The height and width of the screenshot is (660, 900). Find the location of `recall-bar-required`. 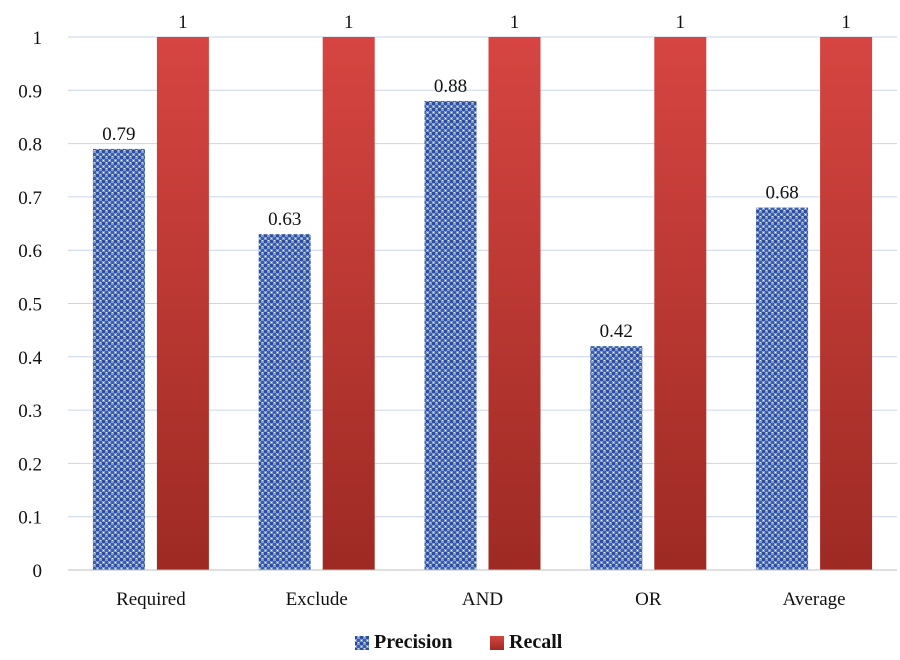

recall-bar-required is located at coordinates (182, 303).